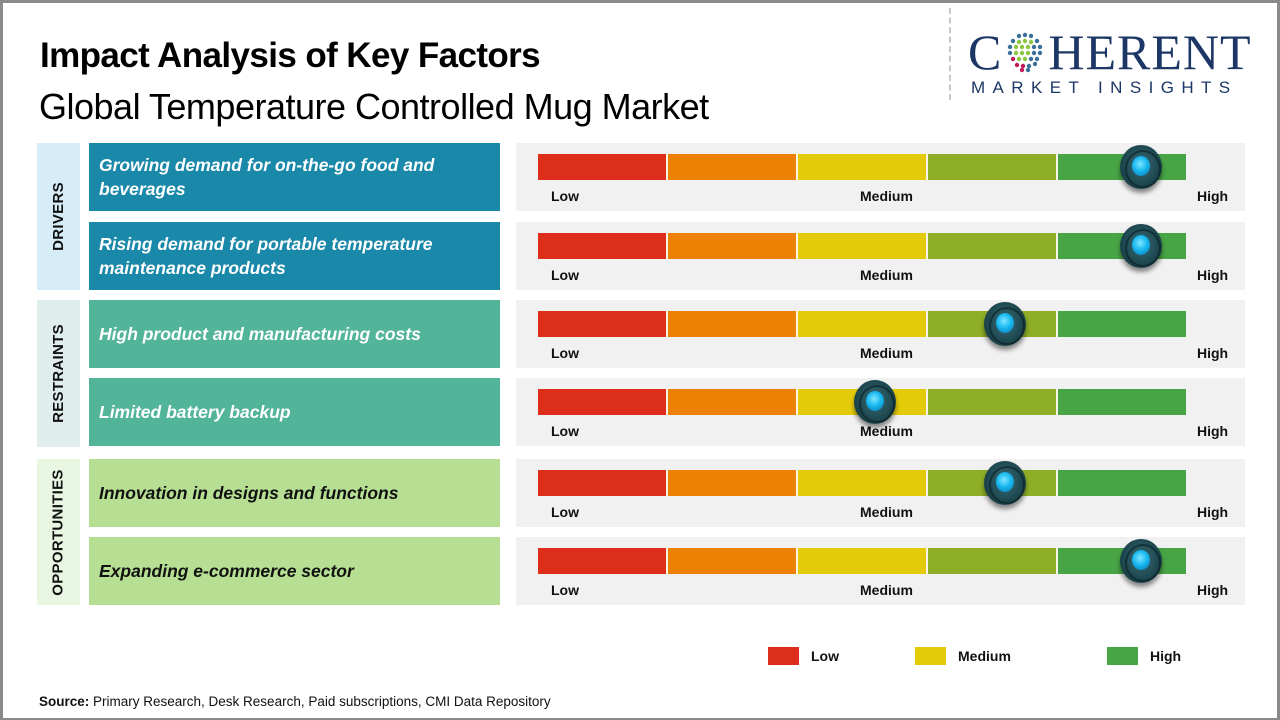  Describe the element at coordinates (1025, 52) in the screenshot. I see `dotted-globe-icon` at that location.